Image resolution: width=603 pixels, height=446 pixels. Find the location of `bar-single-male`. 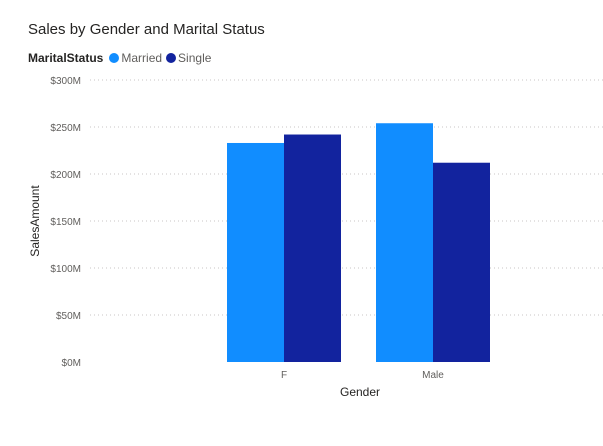

bar-single-male is located at coordinates (461, 262).